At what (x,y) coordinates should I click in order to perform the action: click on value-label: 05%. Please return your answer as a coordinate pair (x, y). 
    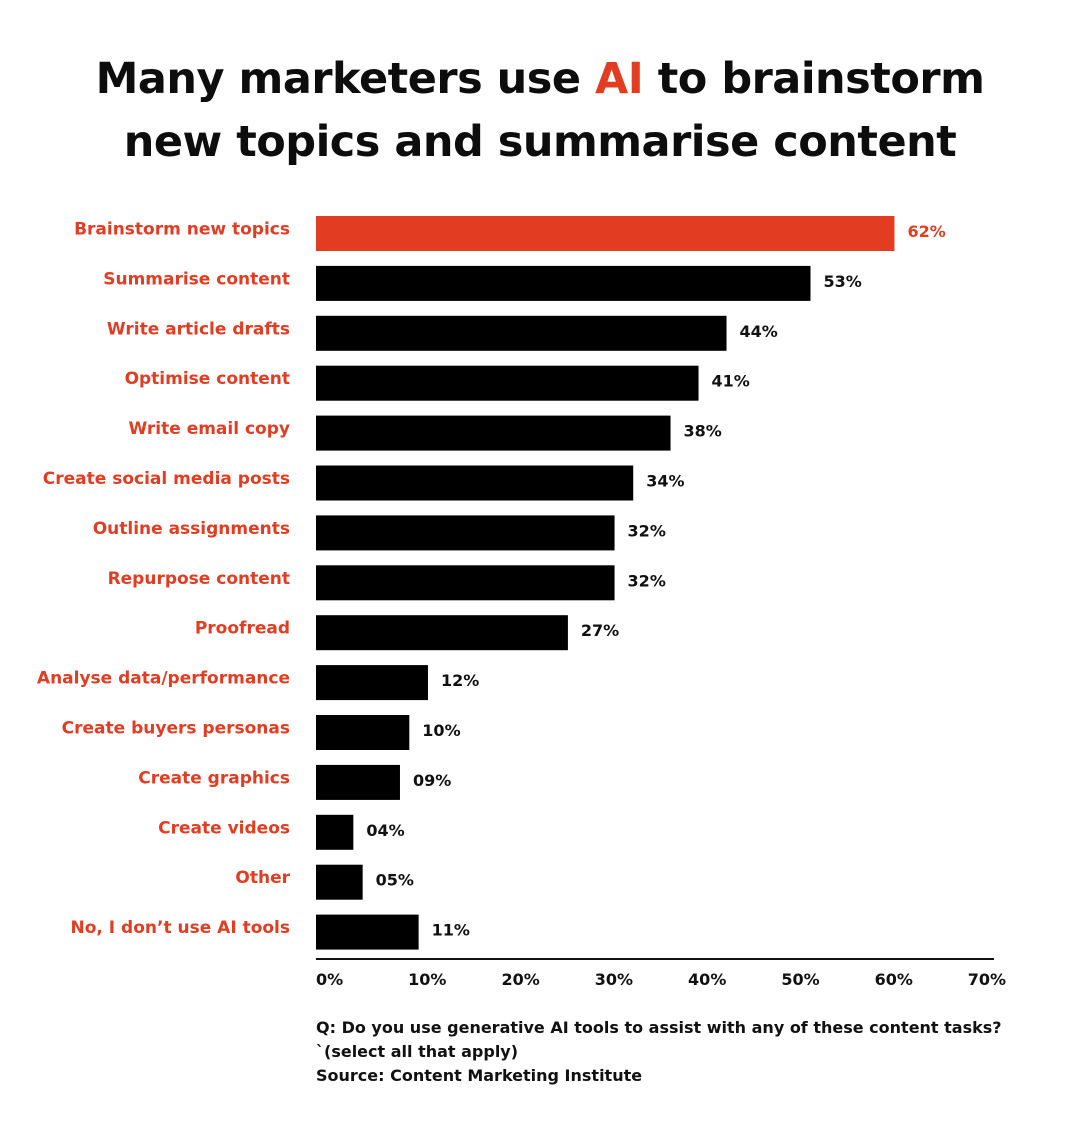
    Looking at the image, I should click on (395, 880).